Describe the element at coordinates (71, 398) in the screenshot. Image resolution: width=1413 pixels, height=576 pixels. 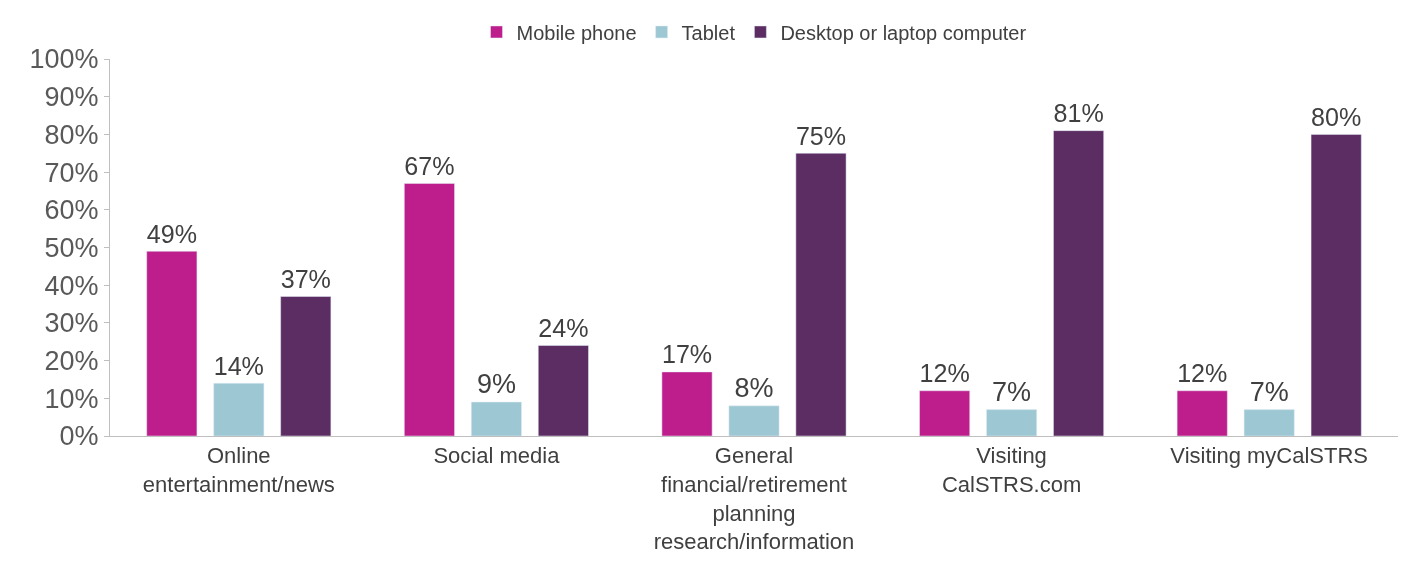
I see `y-tick-label: 10%` at that location.